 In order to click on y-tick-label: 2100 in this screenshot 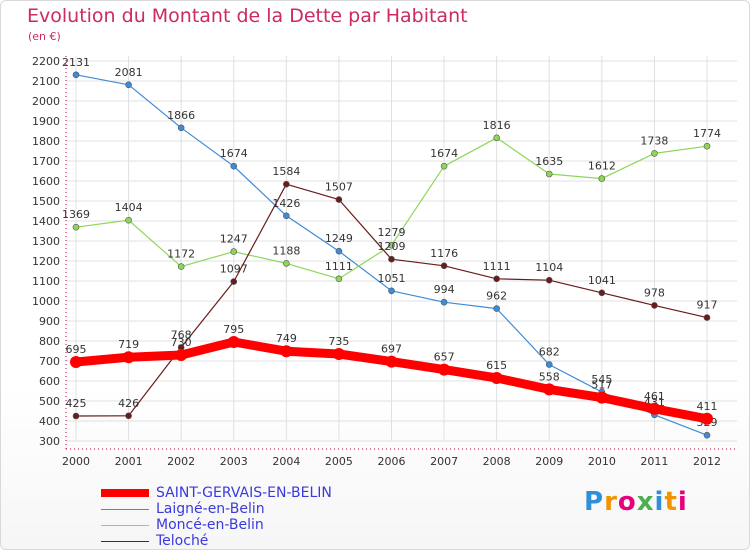, I will do `click(46, 81)`.